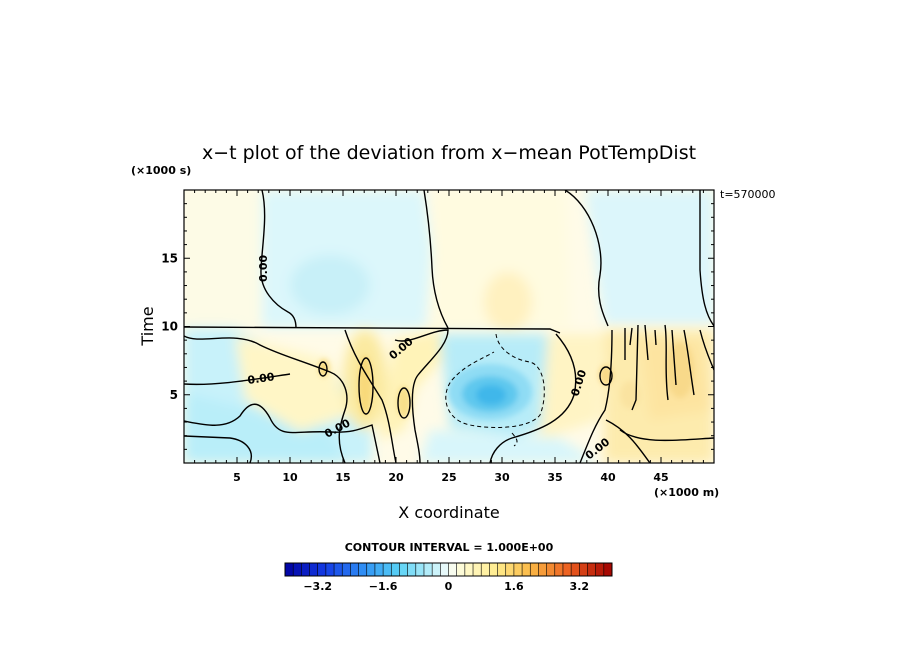 This screenshot has width=904, height=654. I want to click on x-axis-label: X coordinate, so click(448, 512).